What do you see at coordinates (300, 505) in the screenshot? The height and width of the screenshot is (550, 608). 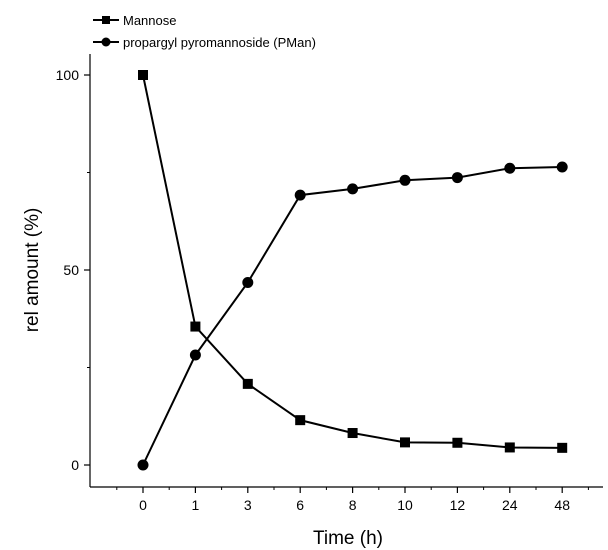 I see `x-tick-label-6: 6` at bounding box center [300, 505].